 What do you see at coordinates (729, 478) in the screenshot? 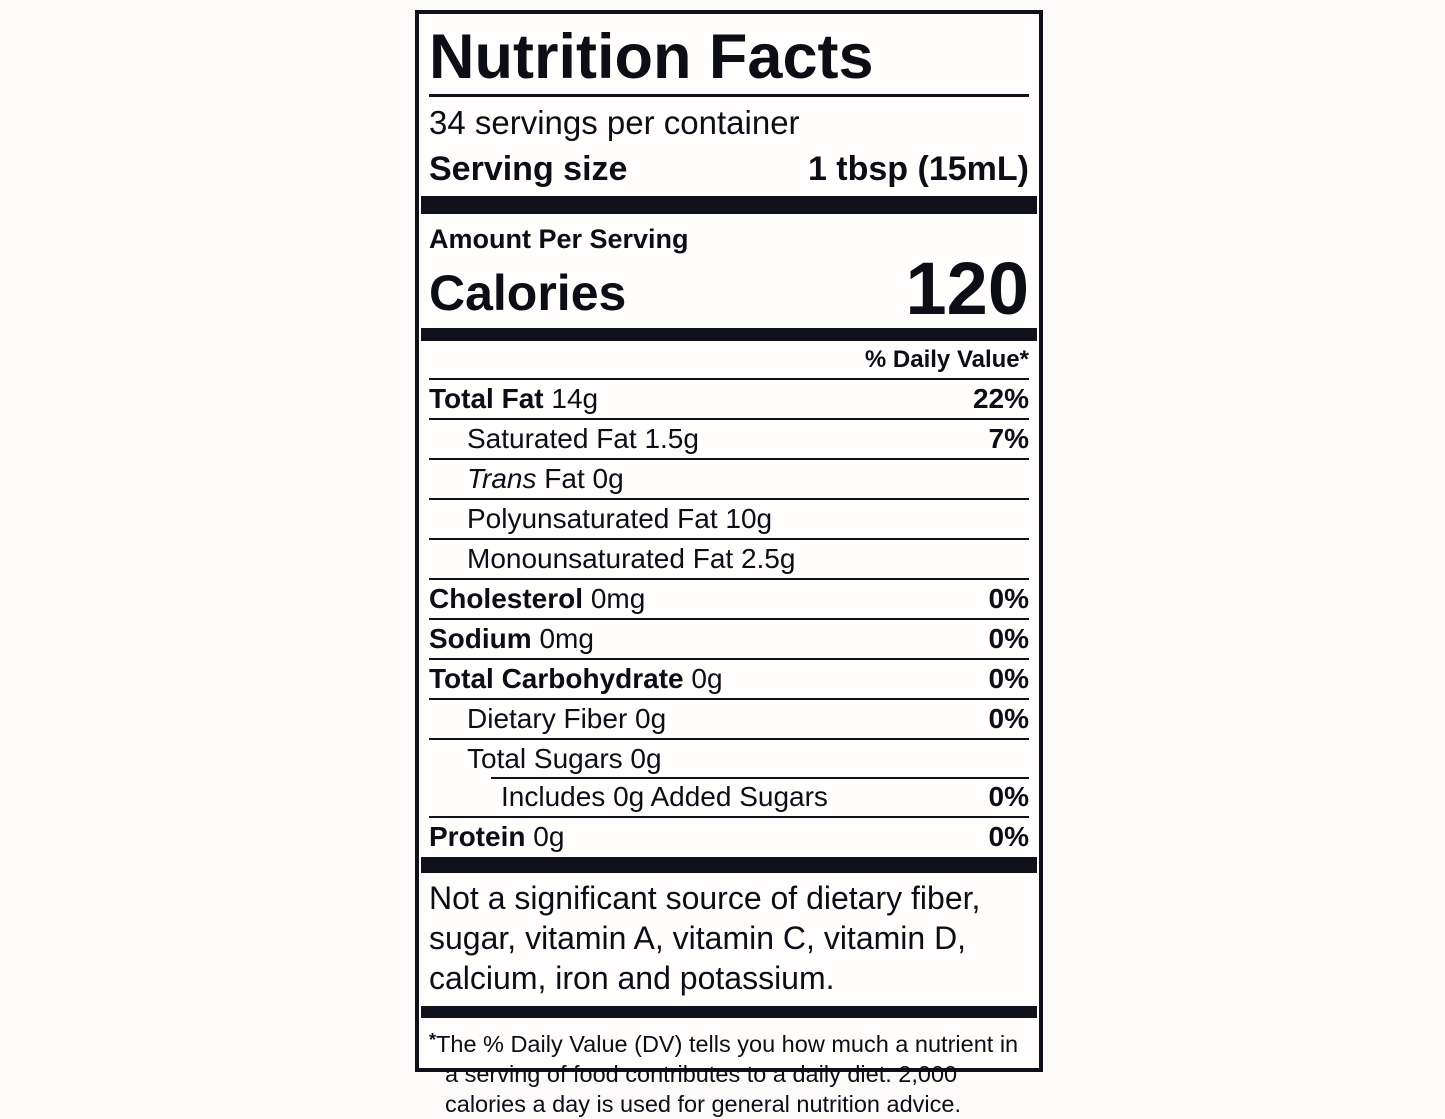
I see `nutrient-row-trans-fat: Trans Fat 0g` at bounding box center [729, 478].